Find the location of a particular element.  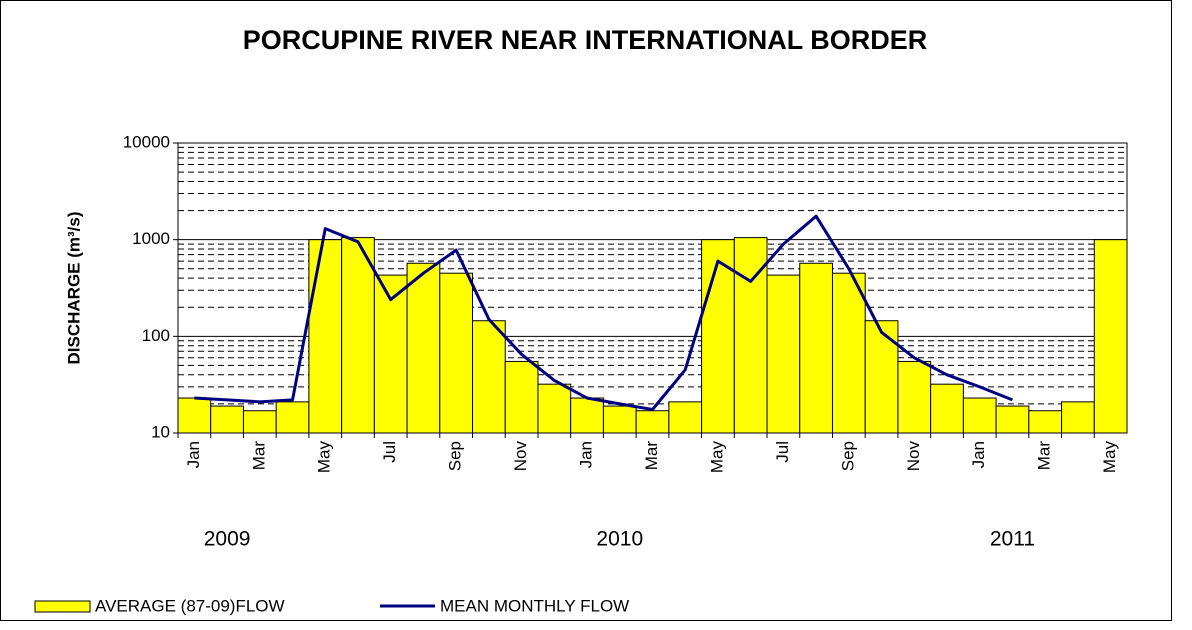

y-tick-label: 10000 is located at coordinates (146, 141).